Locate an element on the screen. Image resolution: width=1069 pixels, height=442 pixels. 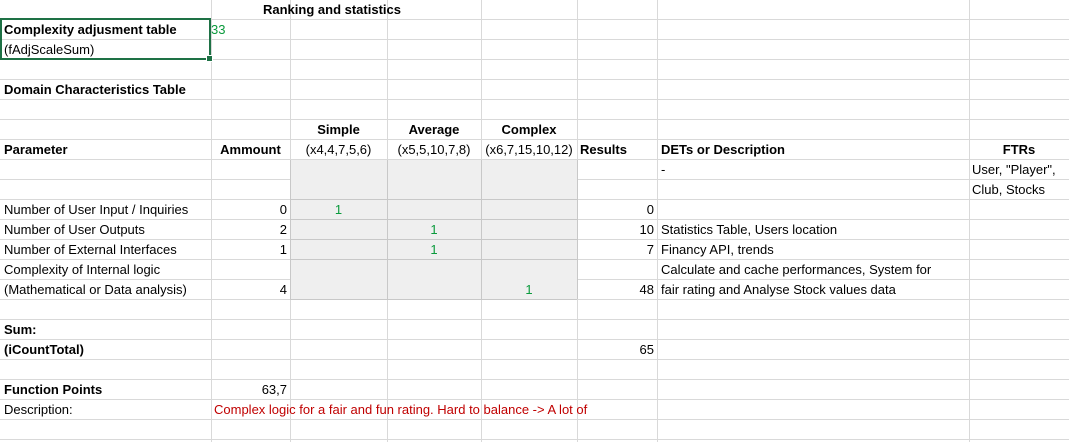
function-points-value: 63,7 is located at coordinates (274, 389).